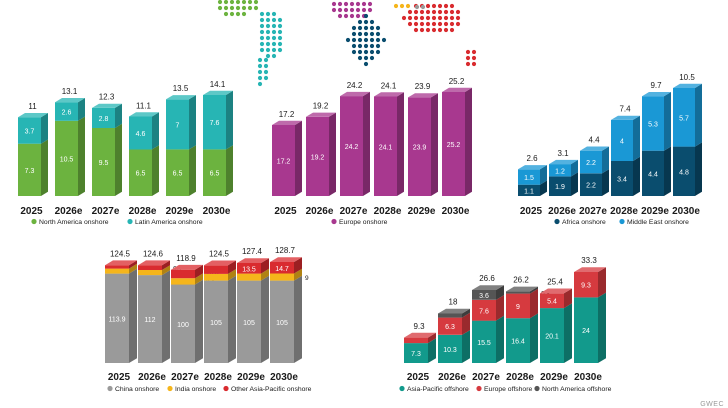 The image size is (728, 408). Describe the element at coordinates (70, 91) in the screenshot. I see `total-label-americas-1: 13.1` at that location.